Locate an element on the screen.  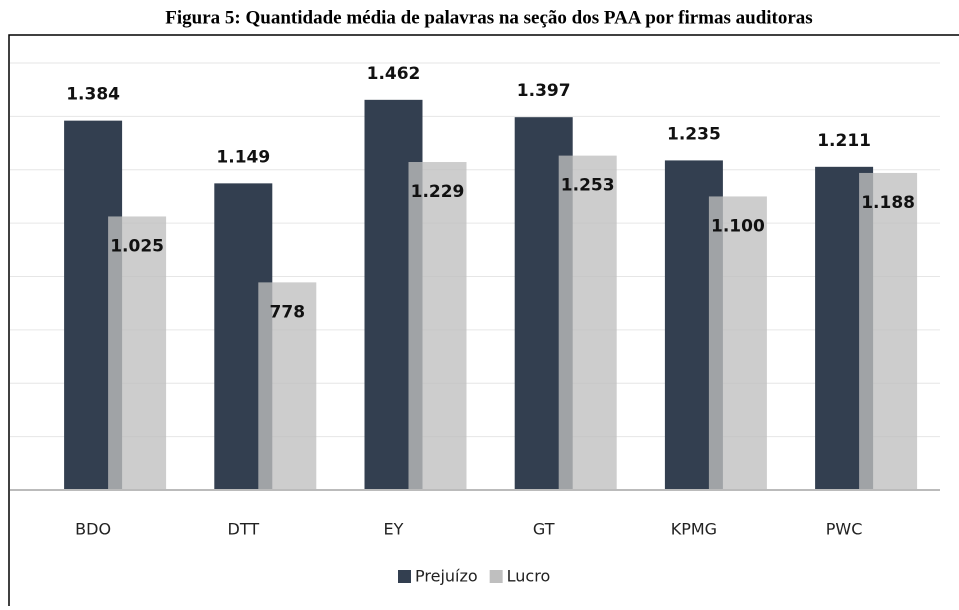
data-label: 1.229 is located at coordinates (438, 192).